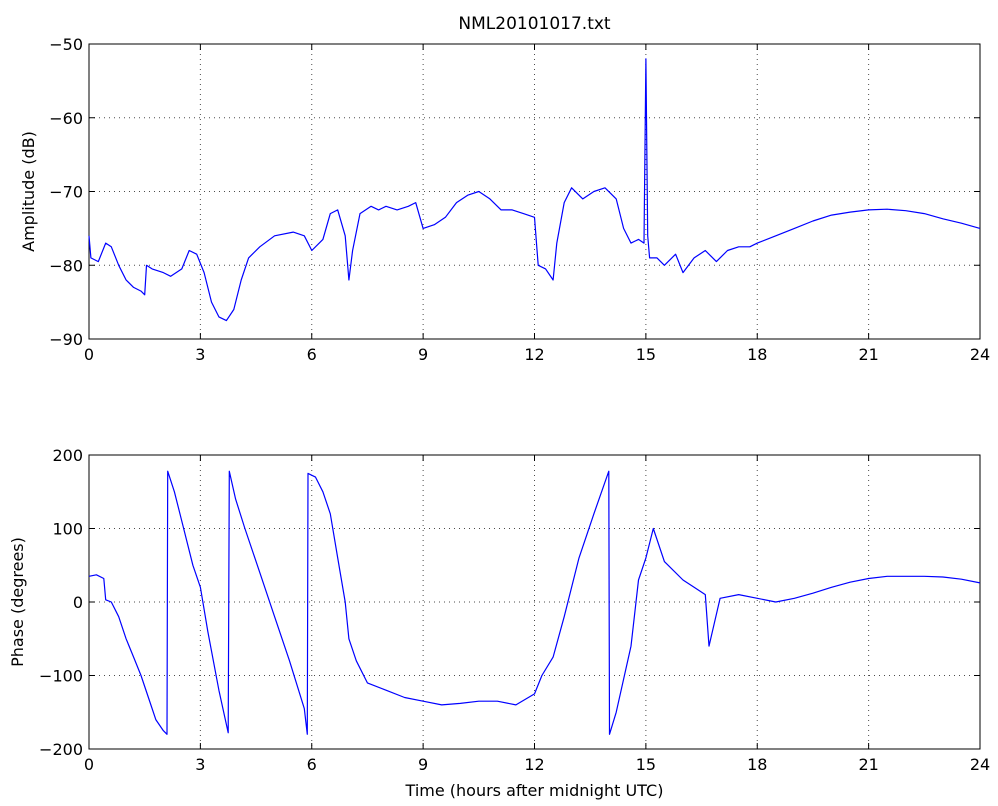  Describe the element at coordinates (28, 191) in the screenshot. I see `y-axis-label: Amplitude (dB)` at that location.